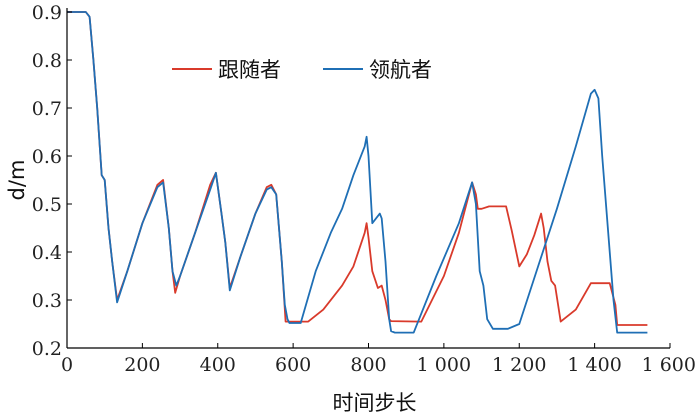 The width and height of the screenshot is (700, 416). I want to click on x-tick-label: 1 400, so click(594, 365).